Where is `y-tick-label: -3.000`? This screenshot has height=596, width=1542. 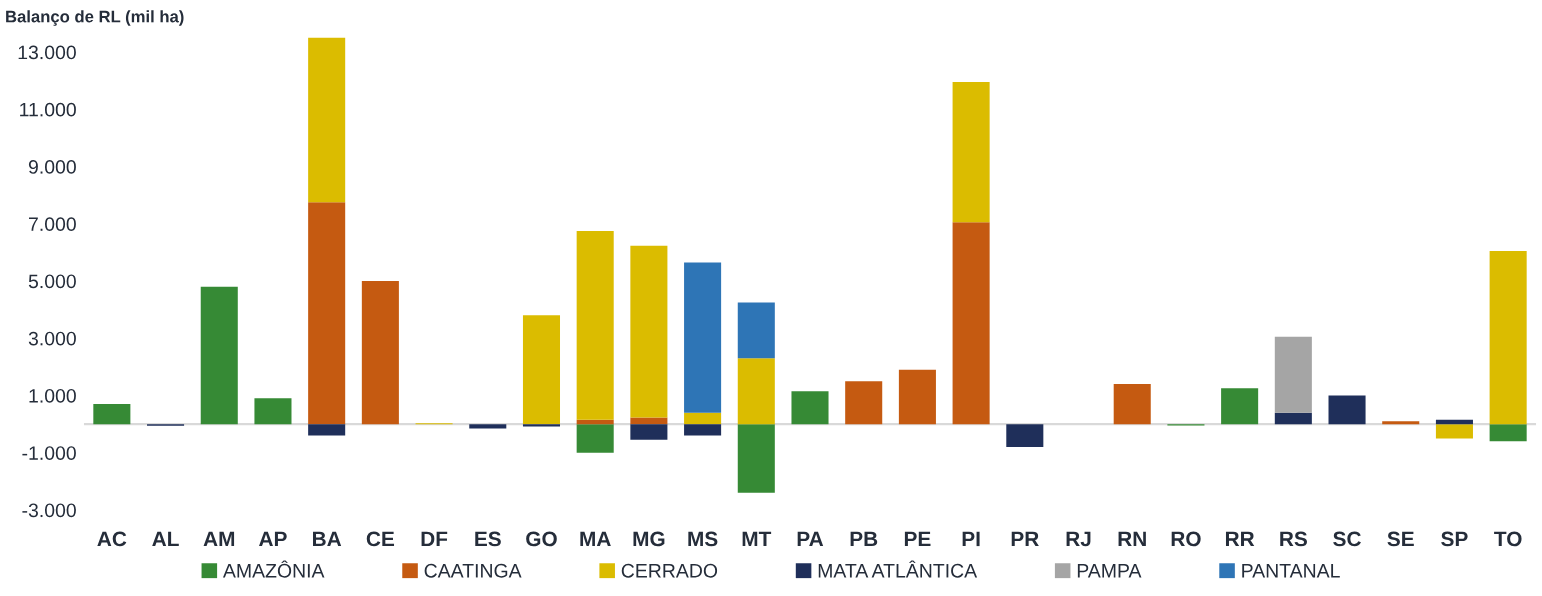
y-tick-label: -3.000 is located at coordinates (49, 510).